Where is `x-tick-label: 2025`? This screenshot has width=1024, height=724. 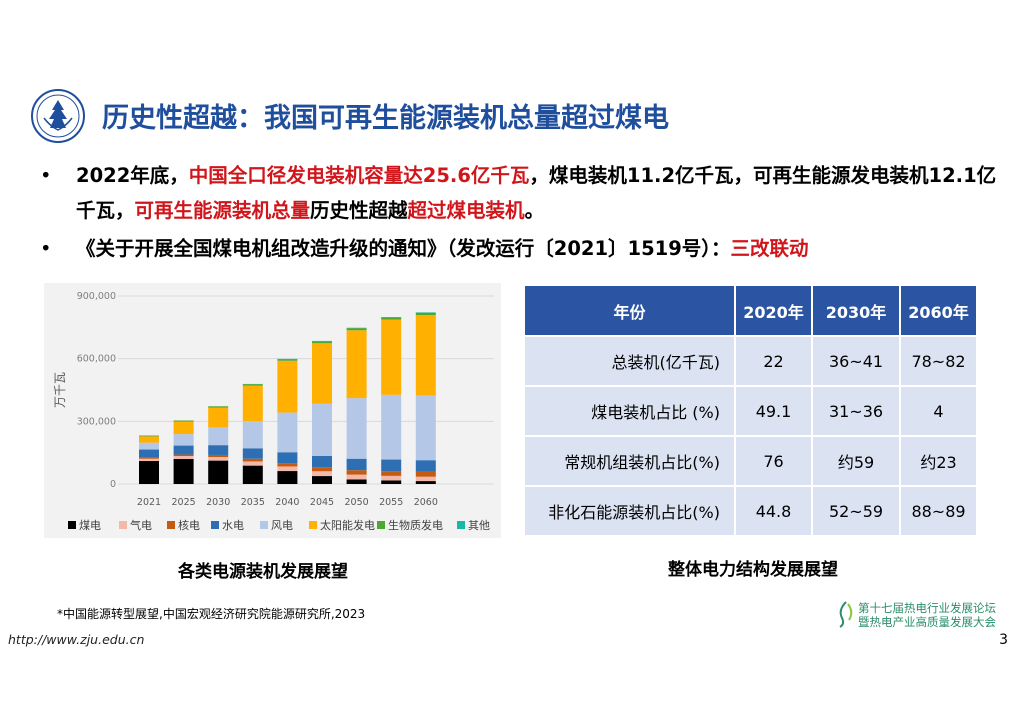 x-tick-label: 2025 is located at coordinates (184, 502).